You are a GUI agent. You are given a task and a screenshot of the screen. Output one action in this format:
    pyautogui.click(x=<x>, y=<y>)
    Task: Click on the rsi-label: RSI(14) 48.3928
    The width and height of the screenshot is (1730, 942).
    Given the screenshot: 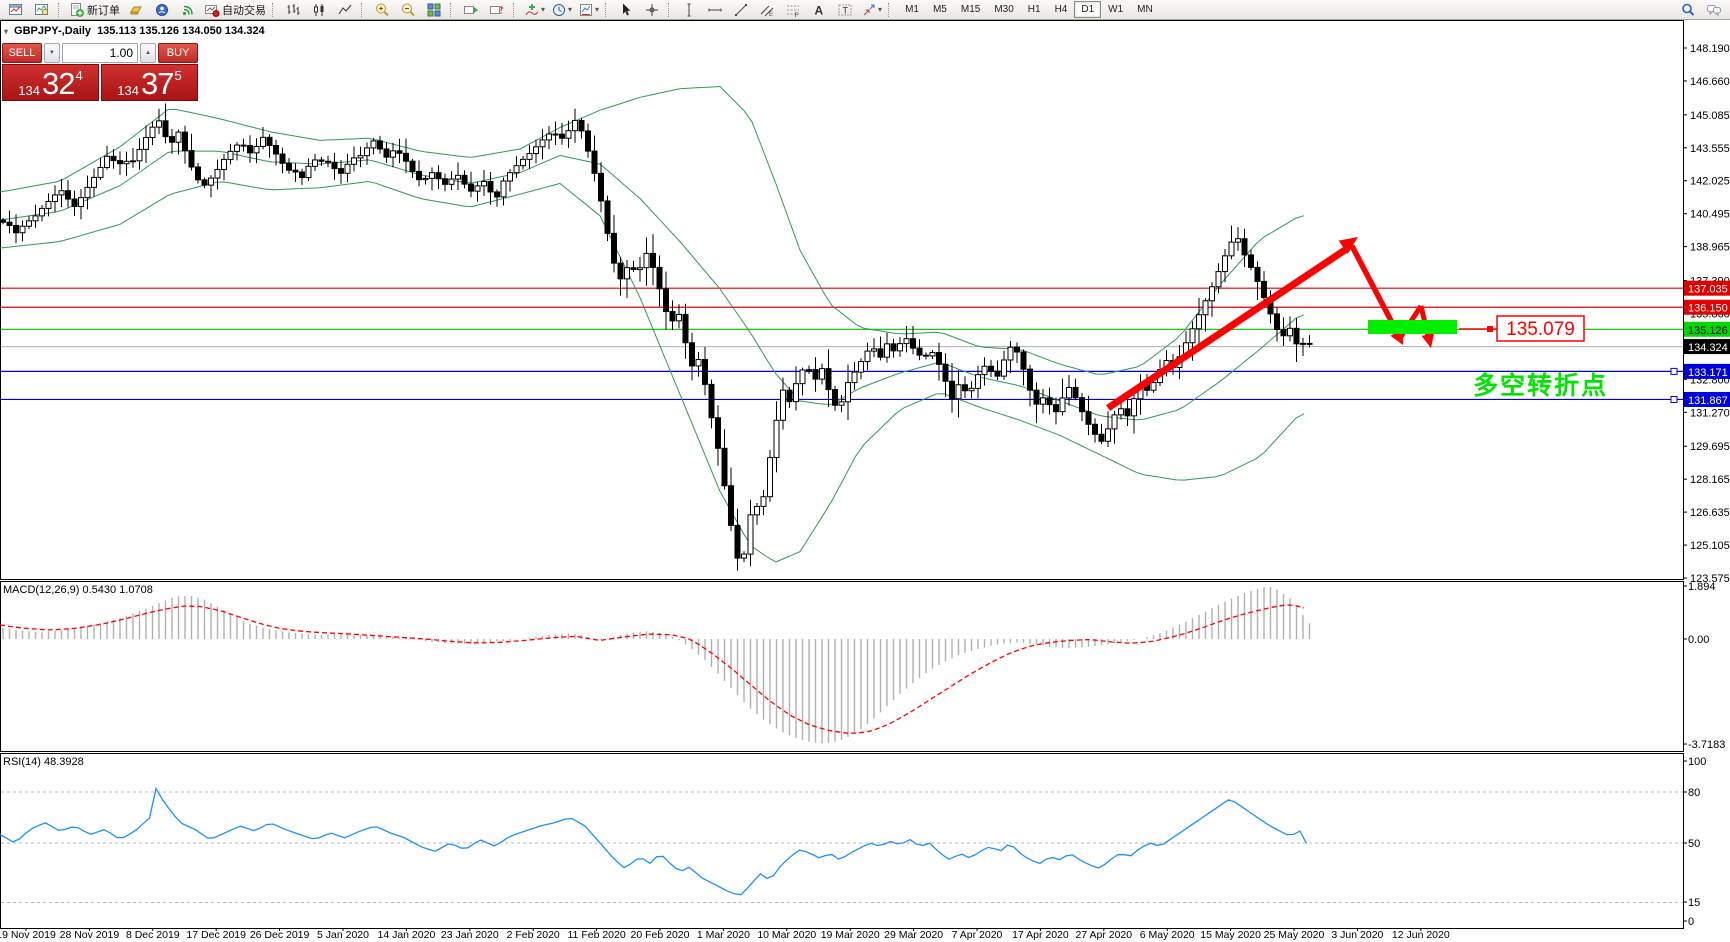 What is the action you would take?
    pyautogui.click(x=43, y=762)
    